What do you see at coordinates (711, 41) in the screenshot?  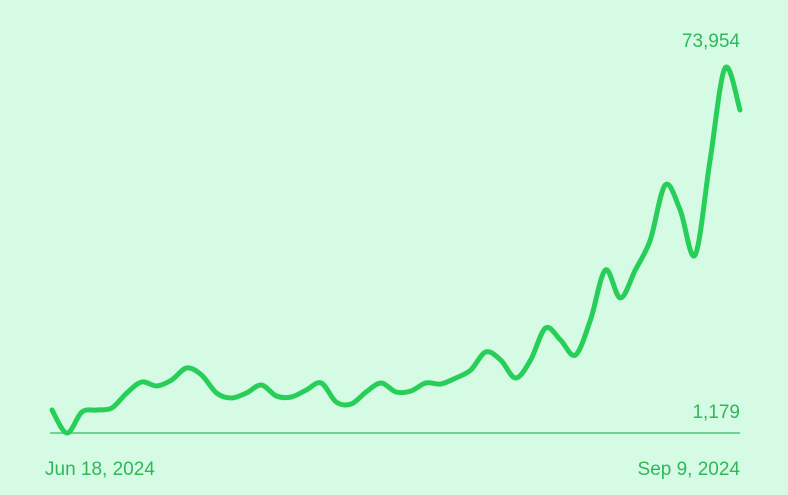 I see `y-tick-label: 73,954` at bounding box center [711, 41].